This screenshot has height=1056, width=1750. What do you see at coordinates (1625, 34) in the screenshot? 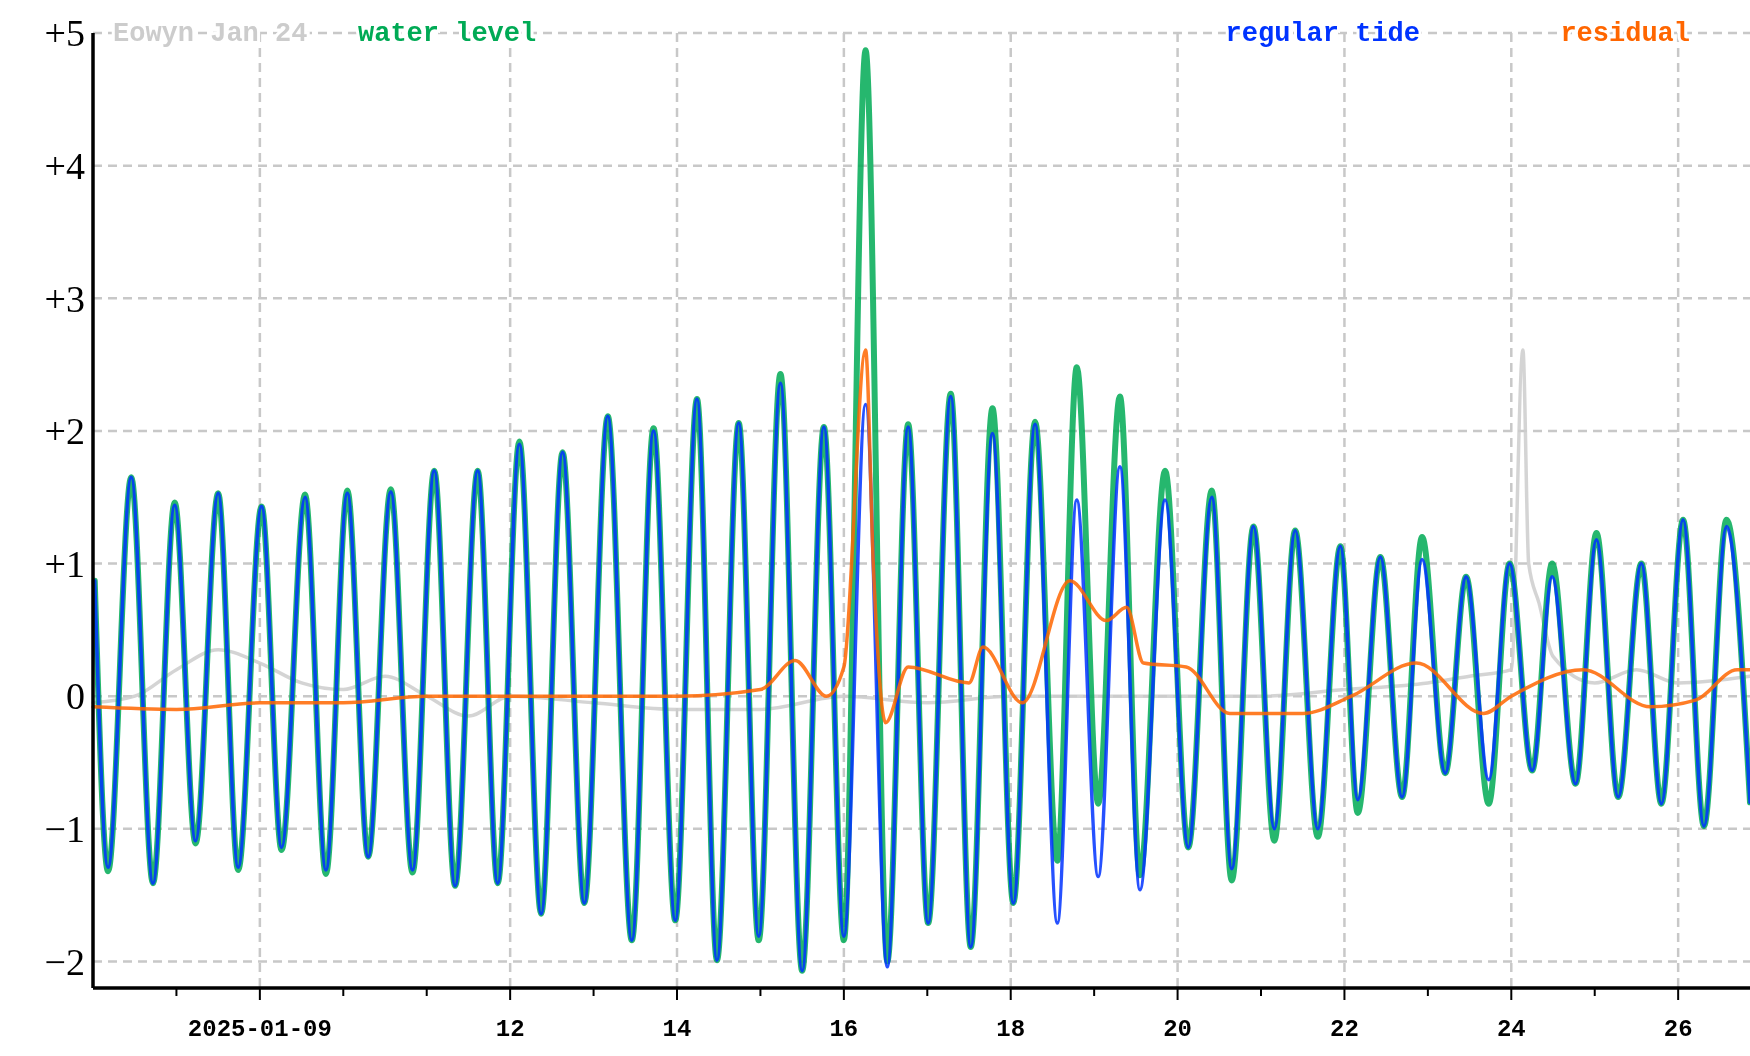
I see `text: residual` at bounding box center [1625, 34].